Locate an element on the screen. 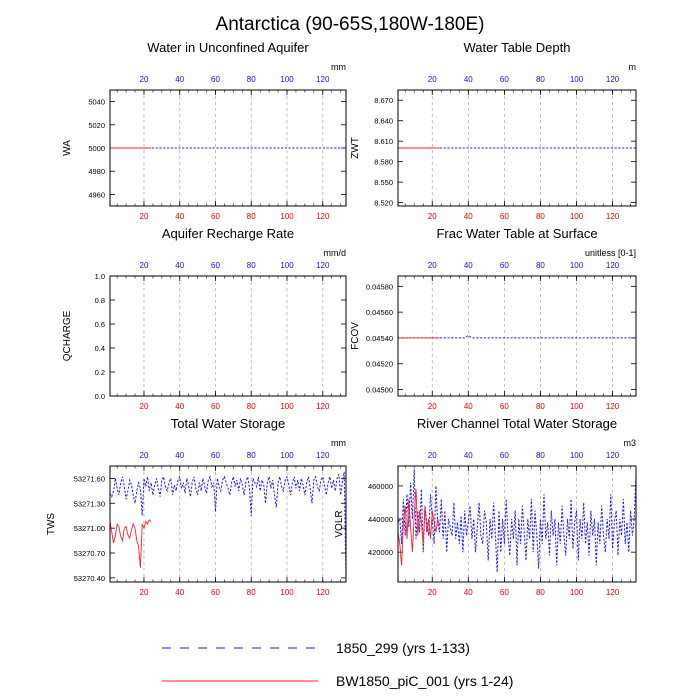 This screenshot has width=700, height=700. y-tick-label: 0.2 is located at coordinates (100, 372).